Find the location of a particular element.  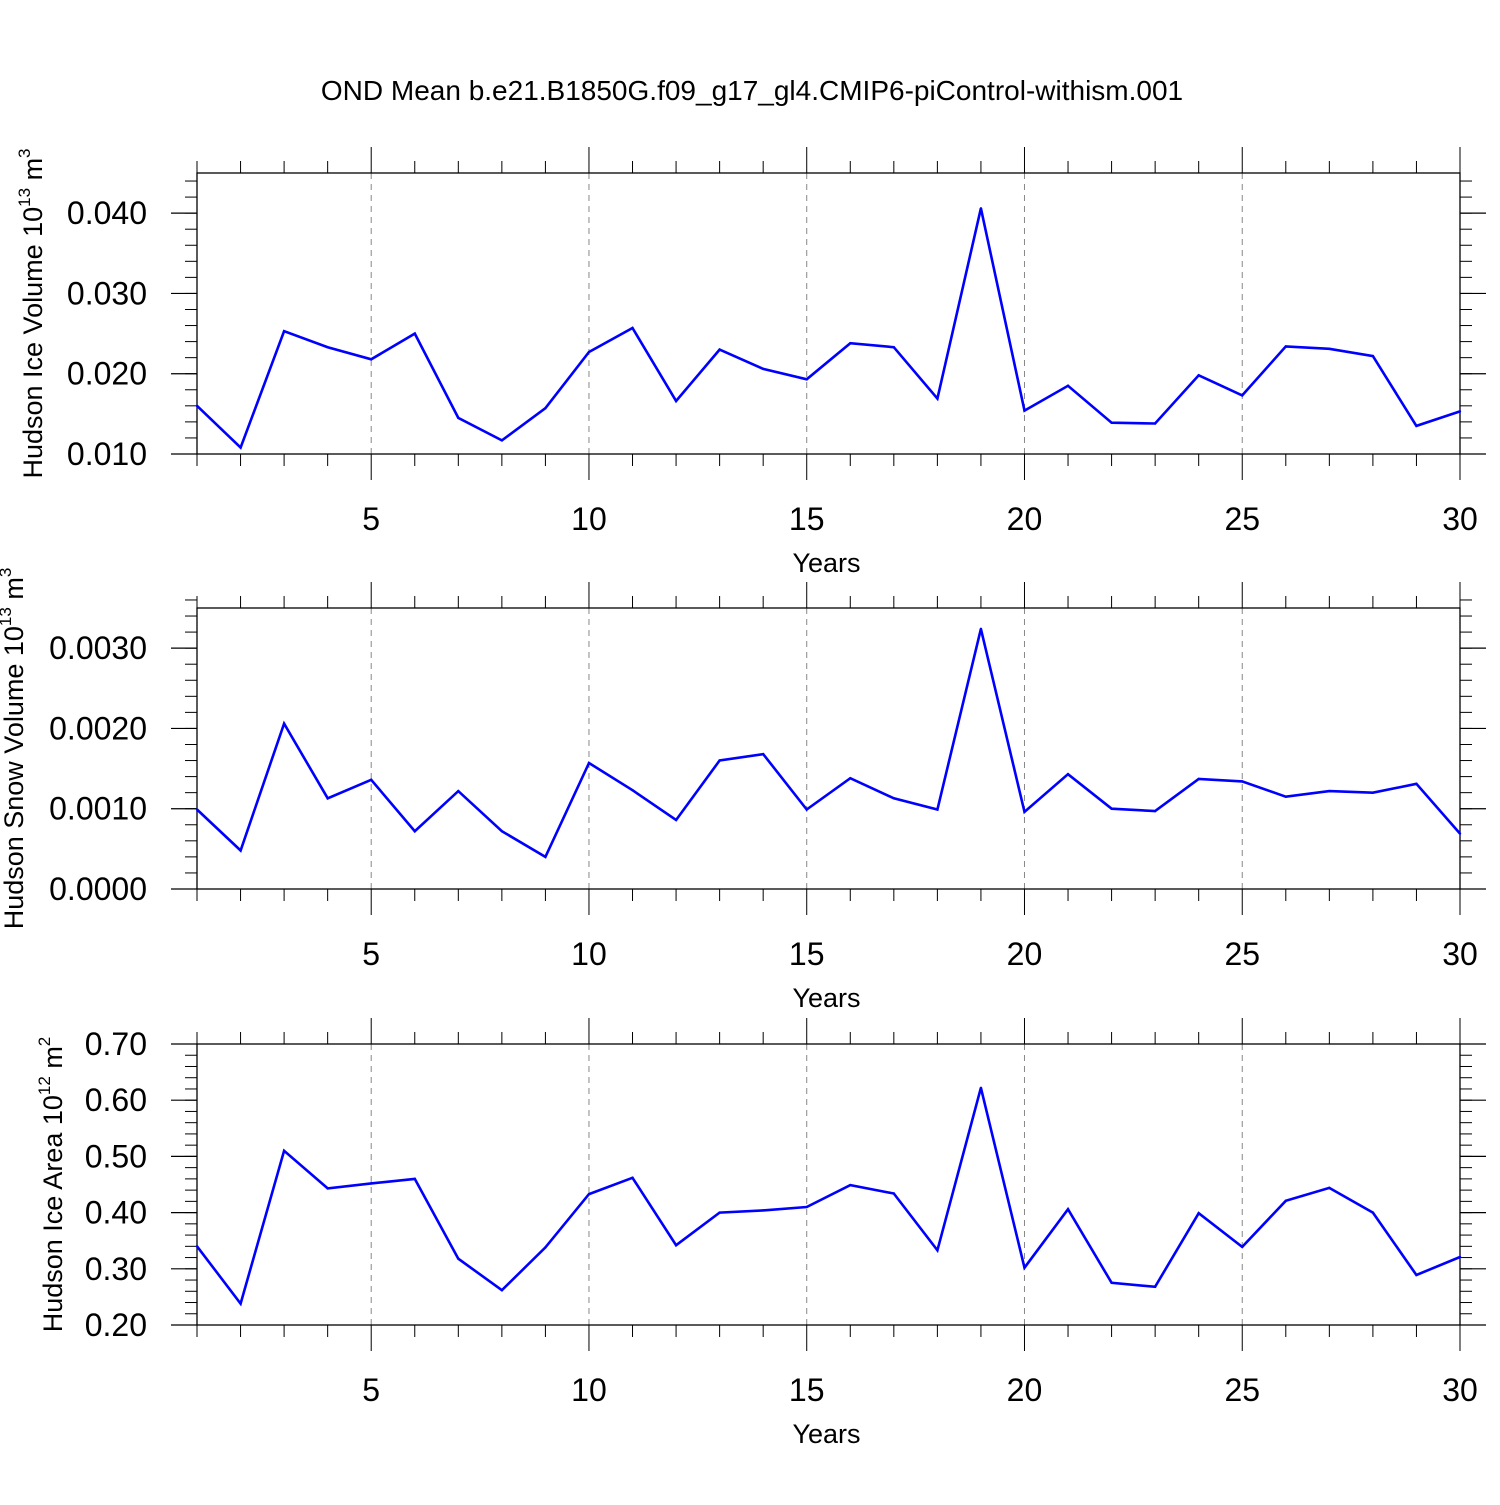

y-tick-label: 0.0000 is located at coordinates (98, 889).